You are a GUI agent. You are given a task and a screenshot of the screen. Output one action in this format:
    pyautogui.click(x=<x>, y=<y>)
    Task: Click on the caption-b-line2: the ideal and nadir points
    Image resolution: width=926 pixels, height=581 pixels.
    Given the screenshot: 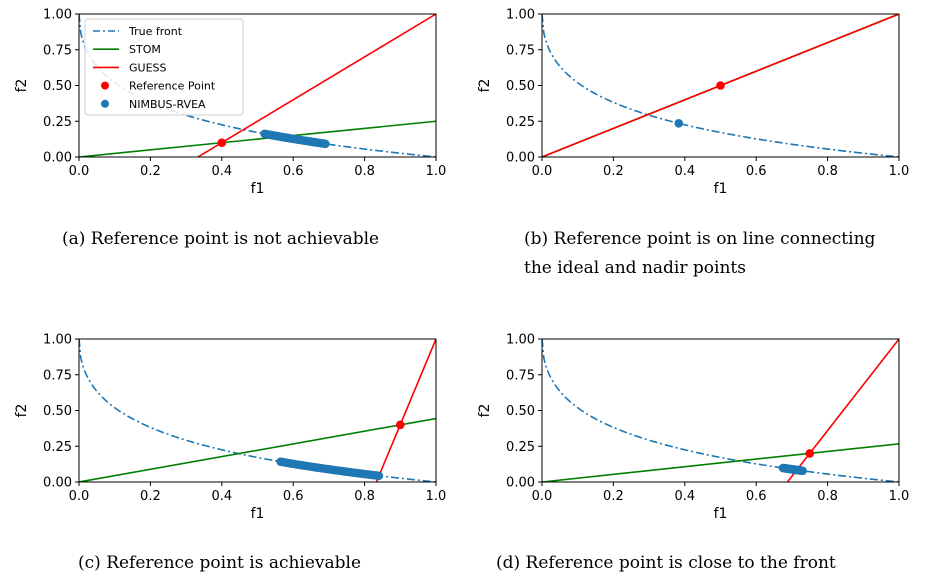 What is the action you would take?
    pyautogui.click(x=635, y=268)
    